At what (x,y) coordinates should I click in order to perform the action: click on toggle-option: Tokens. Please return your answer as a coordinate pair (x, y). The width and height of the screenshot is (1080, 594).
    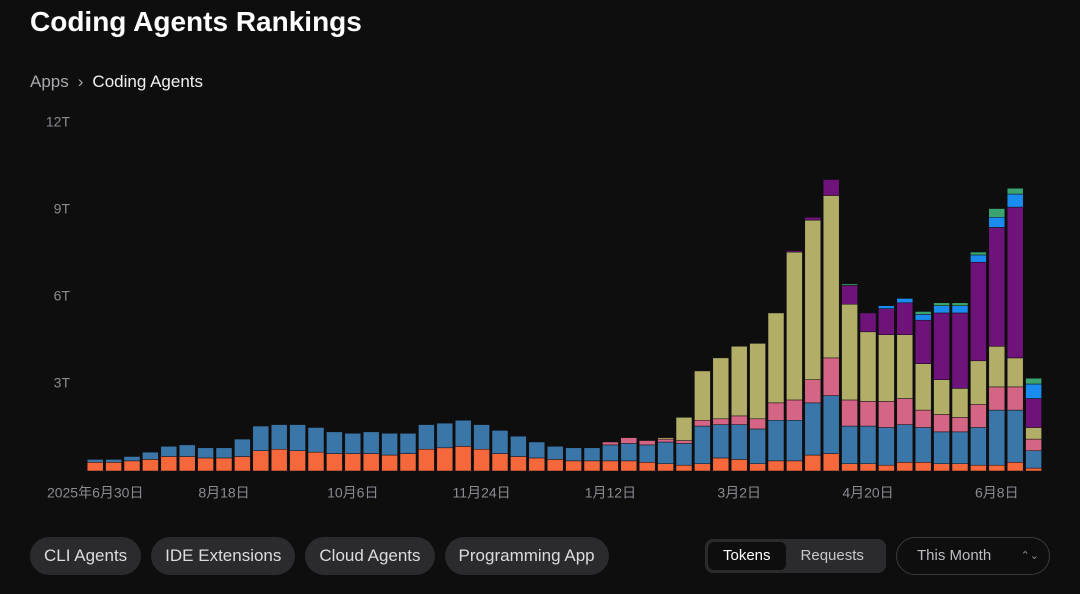
    Looking at the image, I should click on (747, 556).